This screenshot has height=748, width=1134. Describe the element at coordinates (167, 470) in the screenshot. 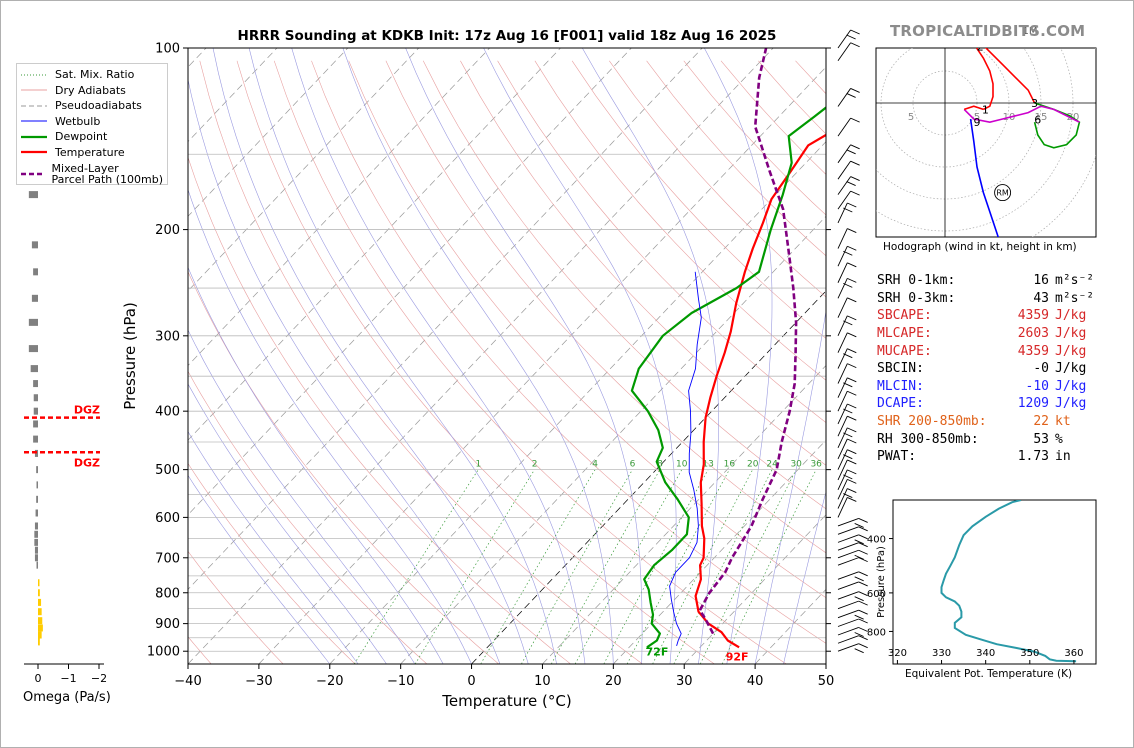

I see `y-tick-label: 500` at that location.